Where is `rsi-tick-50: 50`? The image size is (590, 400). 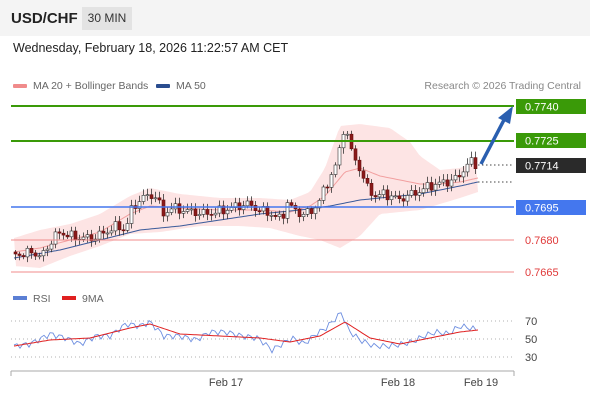
rsi-tick-50: 50 is located at coordinates (531, 340).